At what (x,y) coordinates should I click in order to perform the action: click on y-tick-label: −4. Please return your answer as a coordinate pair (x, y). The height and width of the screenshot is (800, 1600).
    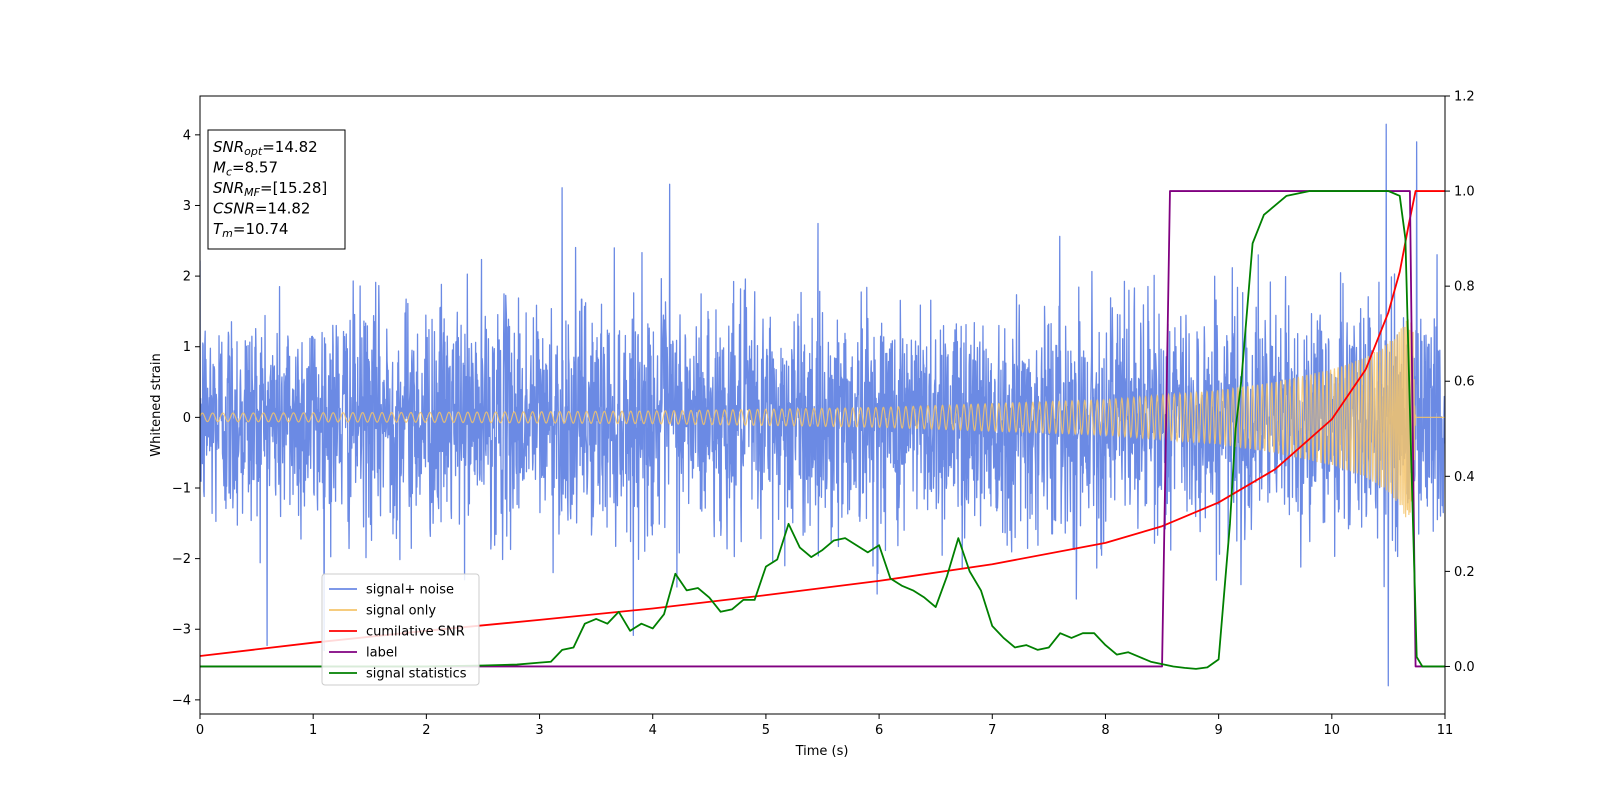
    Looking at the image, I should click on (181, 700).